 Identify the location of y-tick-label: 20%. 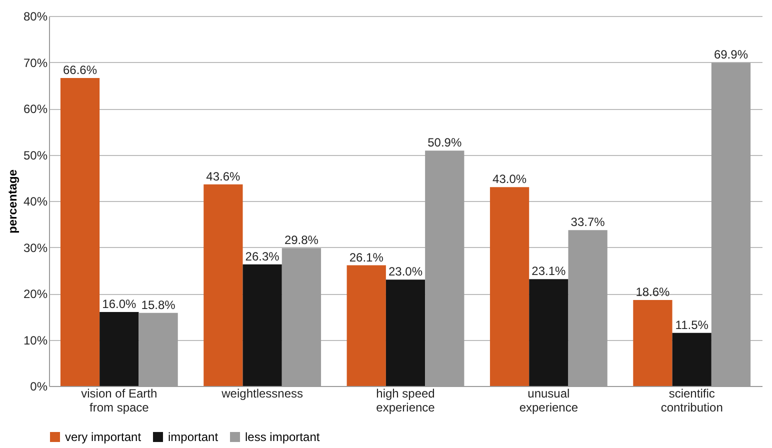
(35, 294).